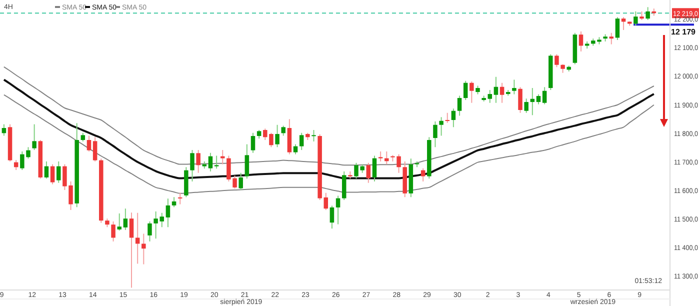 Image resolution: width=700 pixels, height=306 pixels. Describe the element at coordinates (683, 32) in the screenshot. I see `ref-line-label: 12 179` at that location.